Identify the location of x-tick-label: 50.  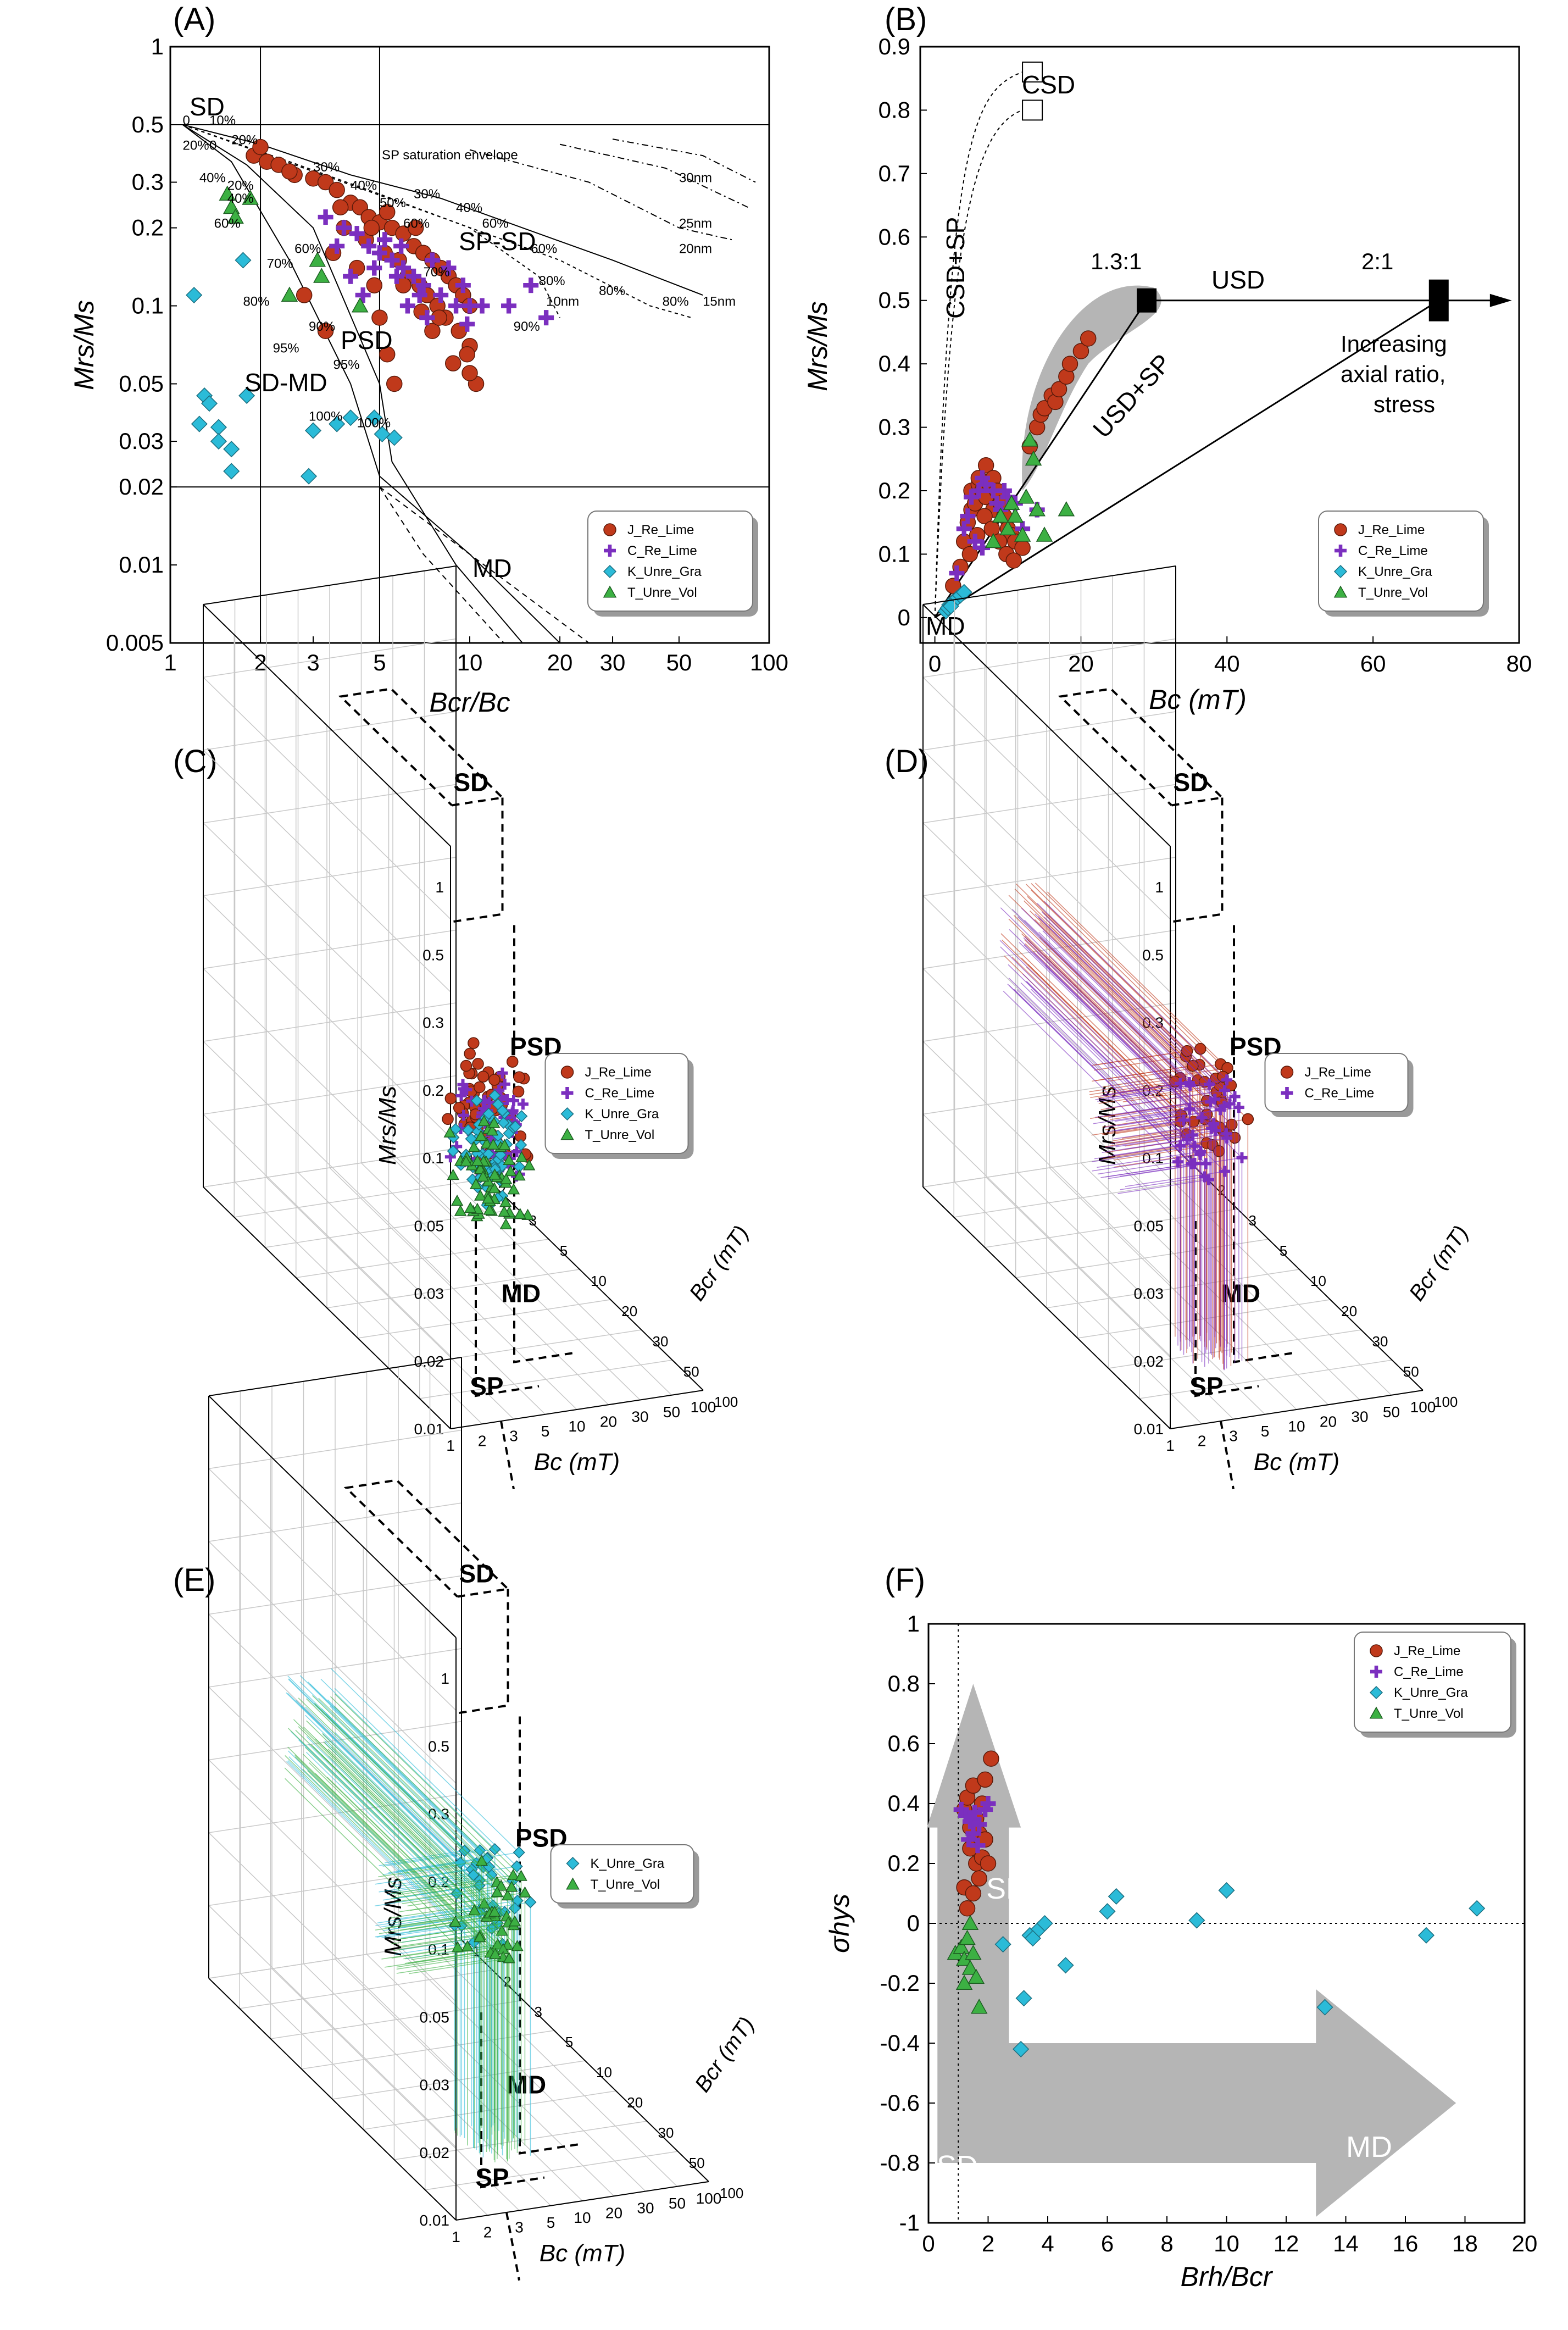
(1391, 1412).